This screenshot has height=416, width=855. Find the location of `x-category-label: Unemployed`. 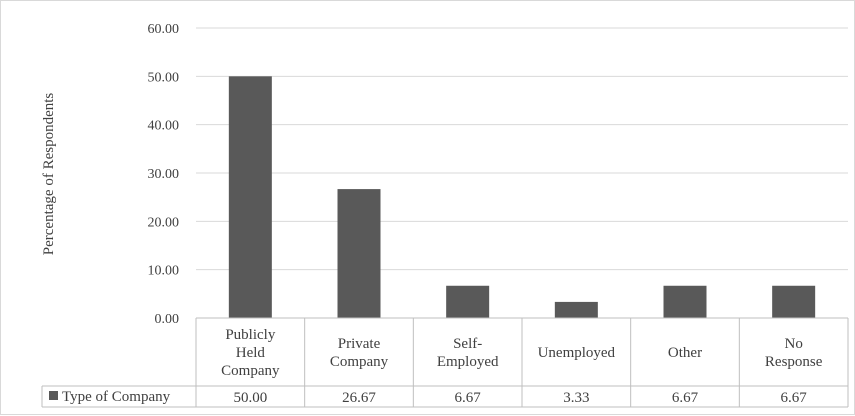

x-category-label: Unemployed is located at coordinates (577, 353).